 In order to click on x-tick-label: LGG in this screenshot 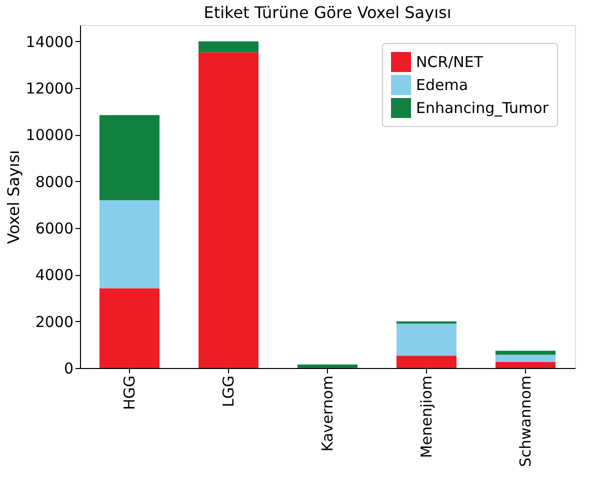, I will do `click(229, 392)`.